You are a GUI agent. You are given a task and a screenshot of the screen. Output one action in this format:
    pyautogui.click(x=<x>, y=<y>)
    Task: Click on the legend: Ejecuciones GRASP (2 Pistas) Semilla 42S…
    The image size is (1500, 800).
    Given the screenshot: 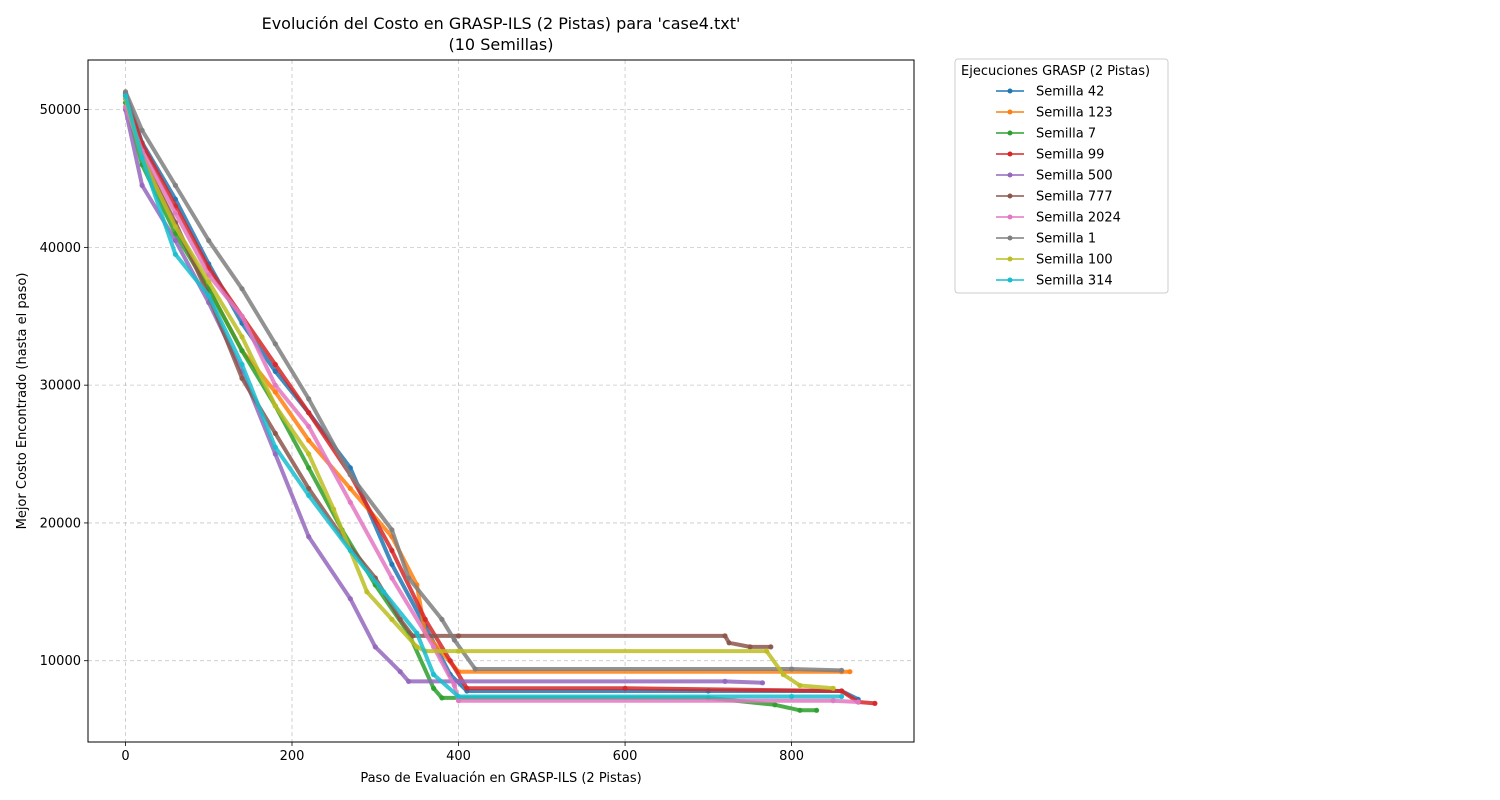 What is the action you would take?
    pyautogui.click(x=1061, y=176)
    